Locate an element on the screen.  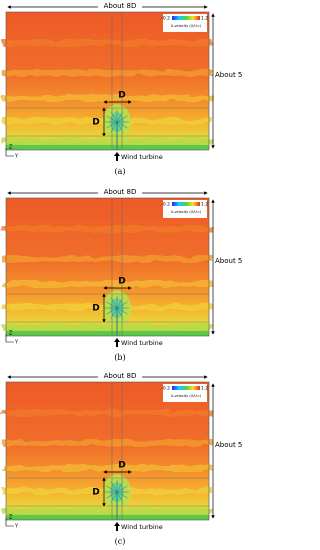
panel-label: (a) is located at coordinates (119, 171).